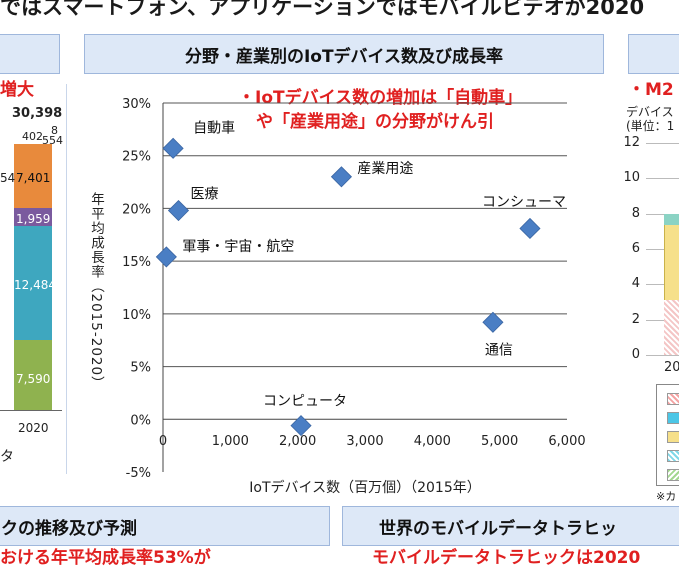 Image resolution: width=679 pixels, height=568 pixels. I want to click on right-panel-sub2: (単位：1, so click(650, 126).